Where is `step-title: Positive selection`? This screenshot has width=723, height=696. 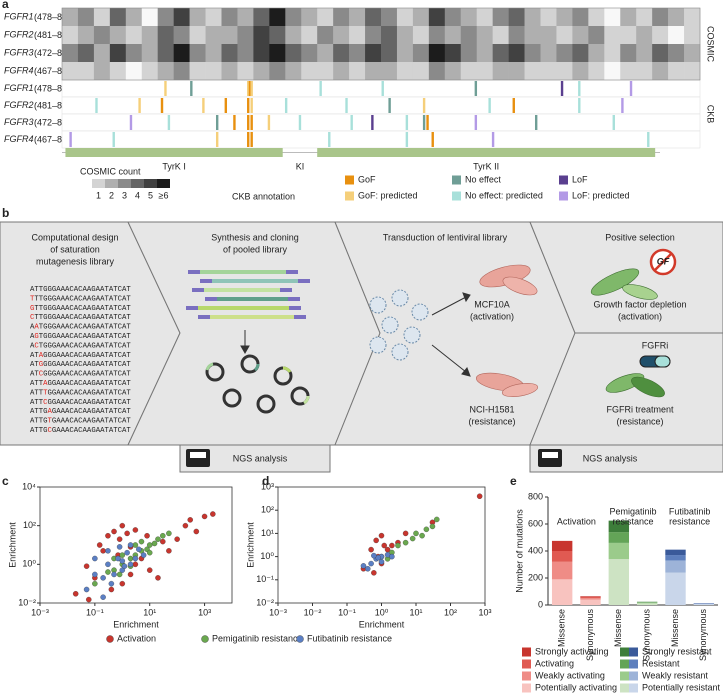
step-title: Positive selection is located at coordinates (640, 237).